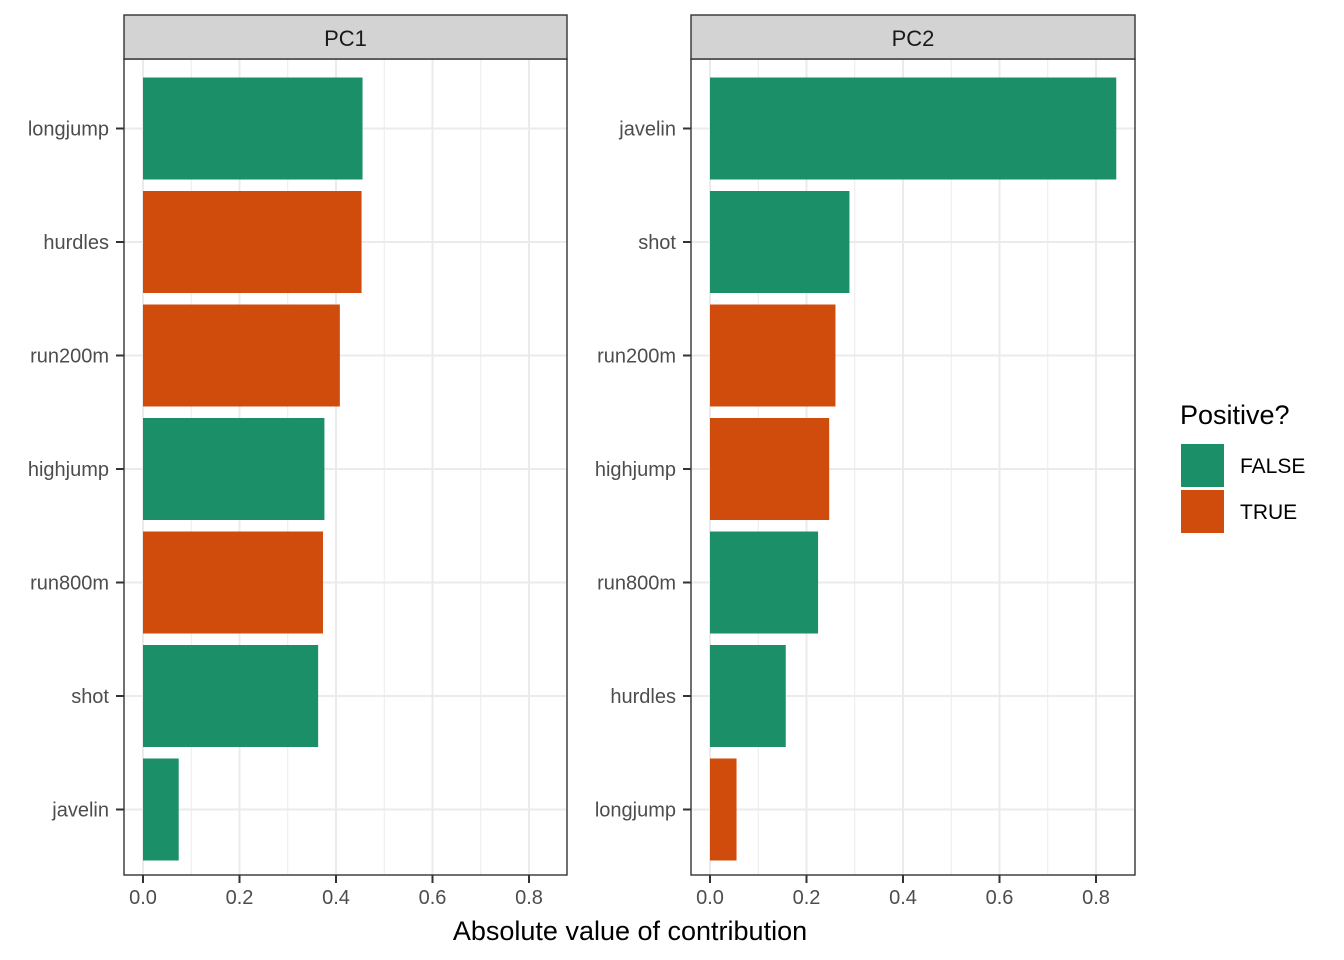 The width and height of the screenshot is (1344, 960). I want to click on strip-label: PC1, so click(345, 38).